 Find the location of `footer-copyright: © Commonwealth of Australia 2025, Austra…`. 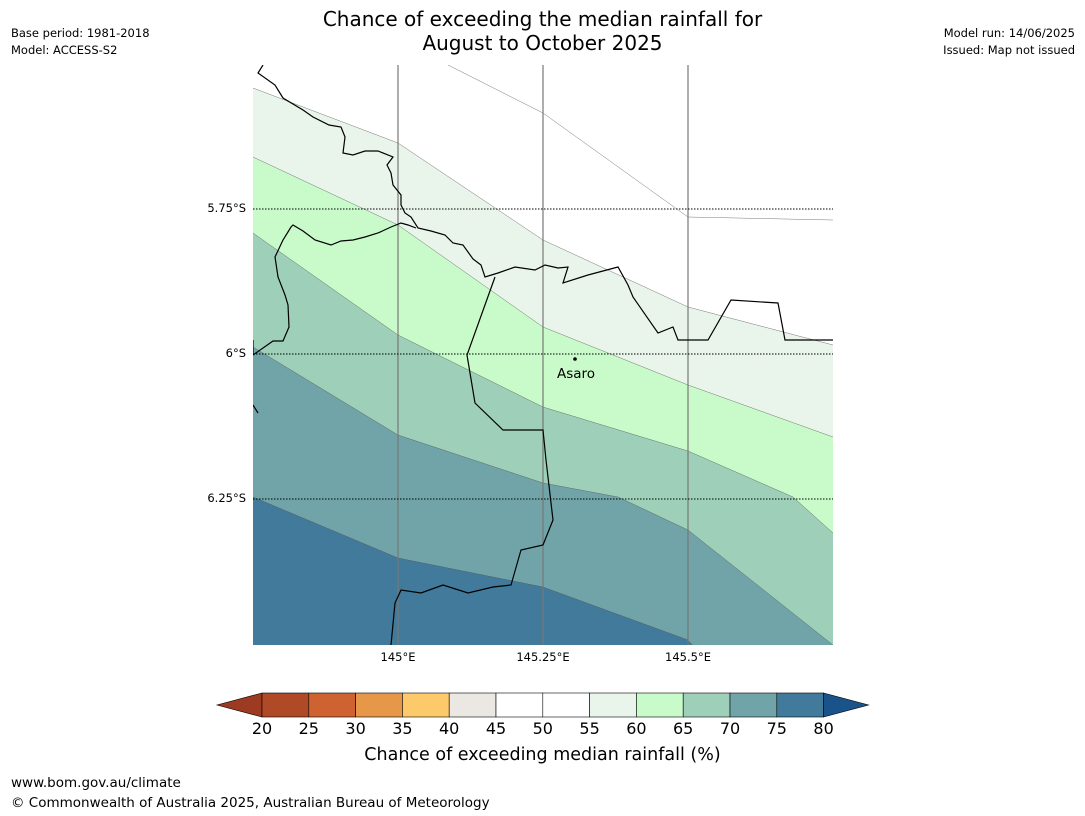

footer-copyright: © Commonwealth of Australia 2025, Austra… is located at coordinates (250, 803).